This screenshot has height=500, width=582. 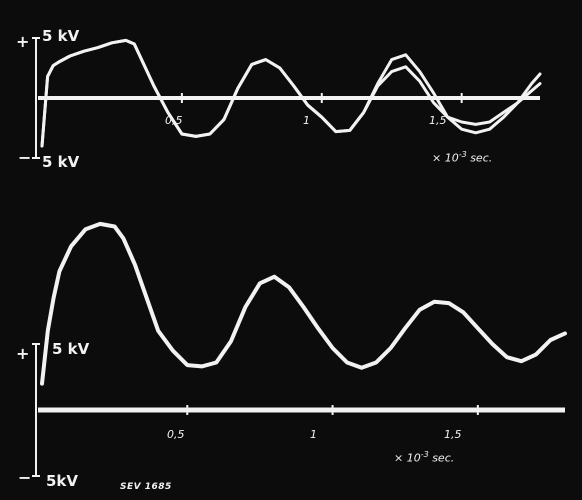 I want to click on bottom-minus-sign: −, so click(x=25, y=477).